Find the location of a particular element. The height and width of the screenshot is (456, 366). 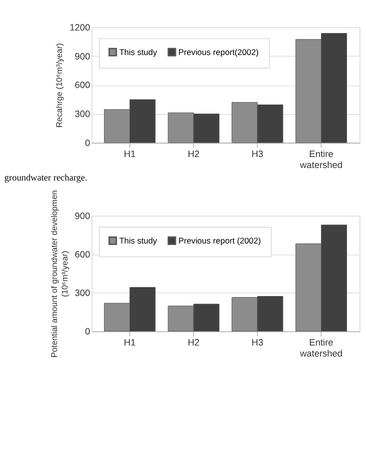

y-axis-title: Potential amount of groundwater developmen (10⁶m³/year) is located at coordinates (59, 274).